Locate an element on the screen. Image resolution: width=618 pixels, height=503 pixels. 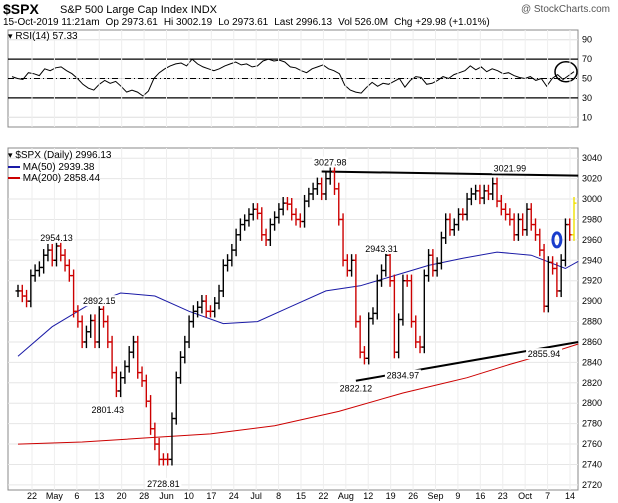
x-tick-label: 13 is located at coordinates (99, 496).